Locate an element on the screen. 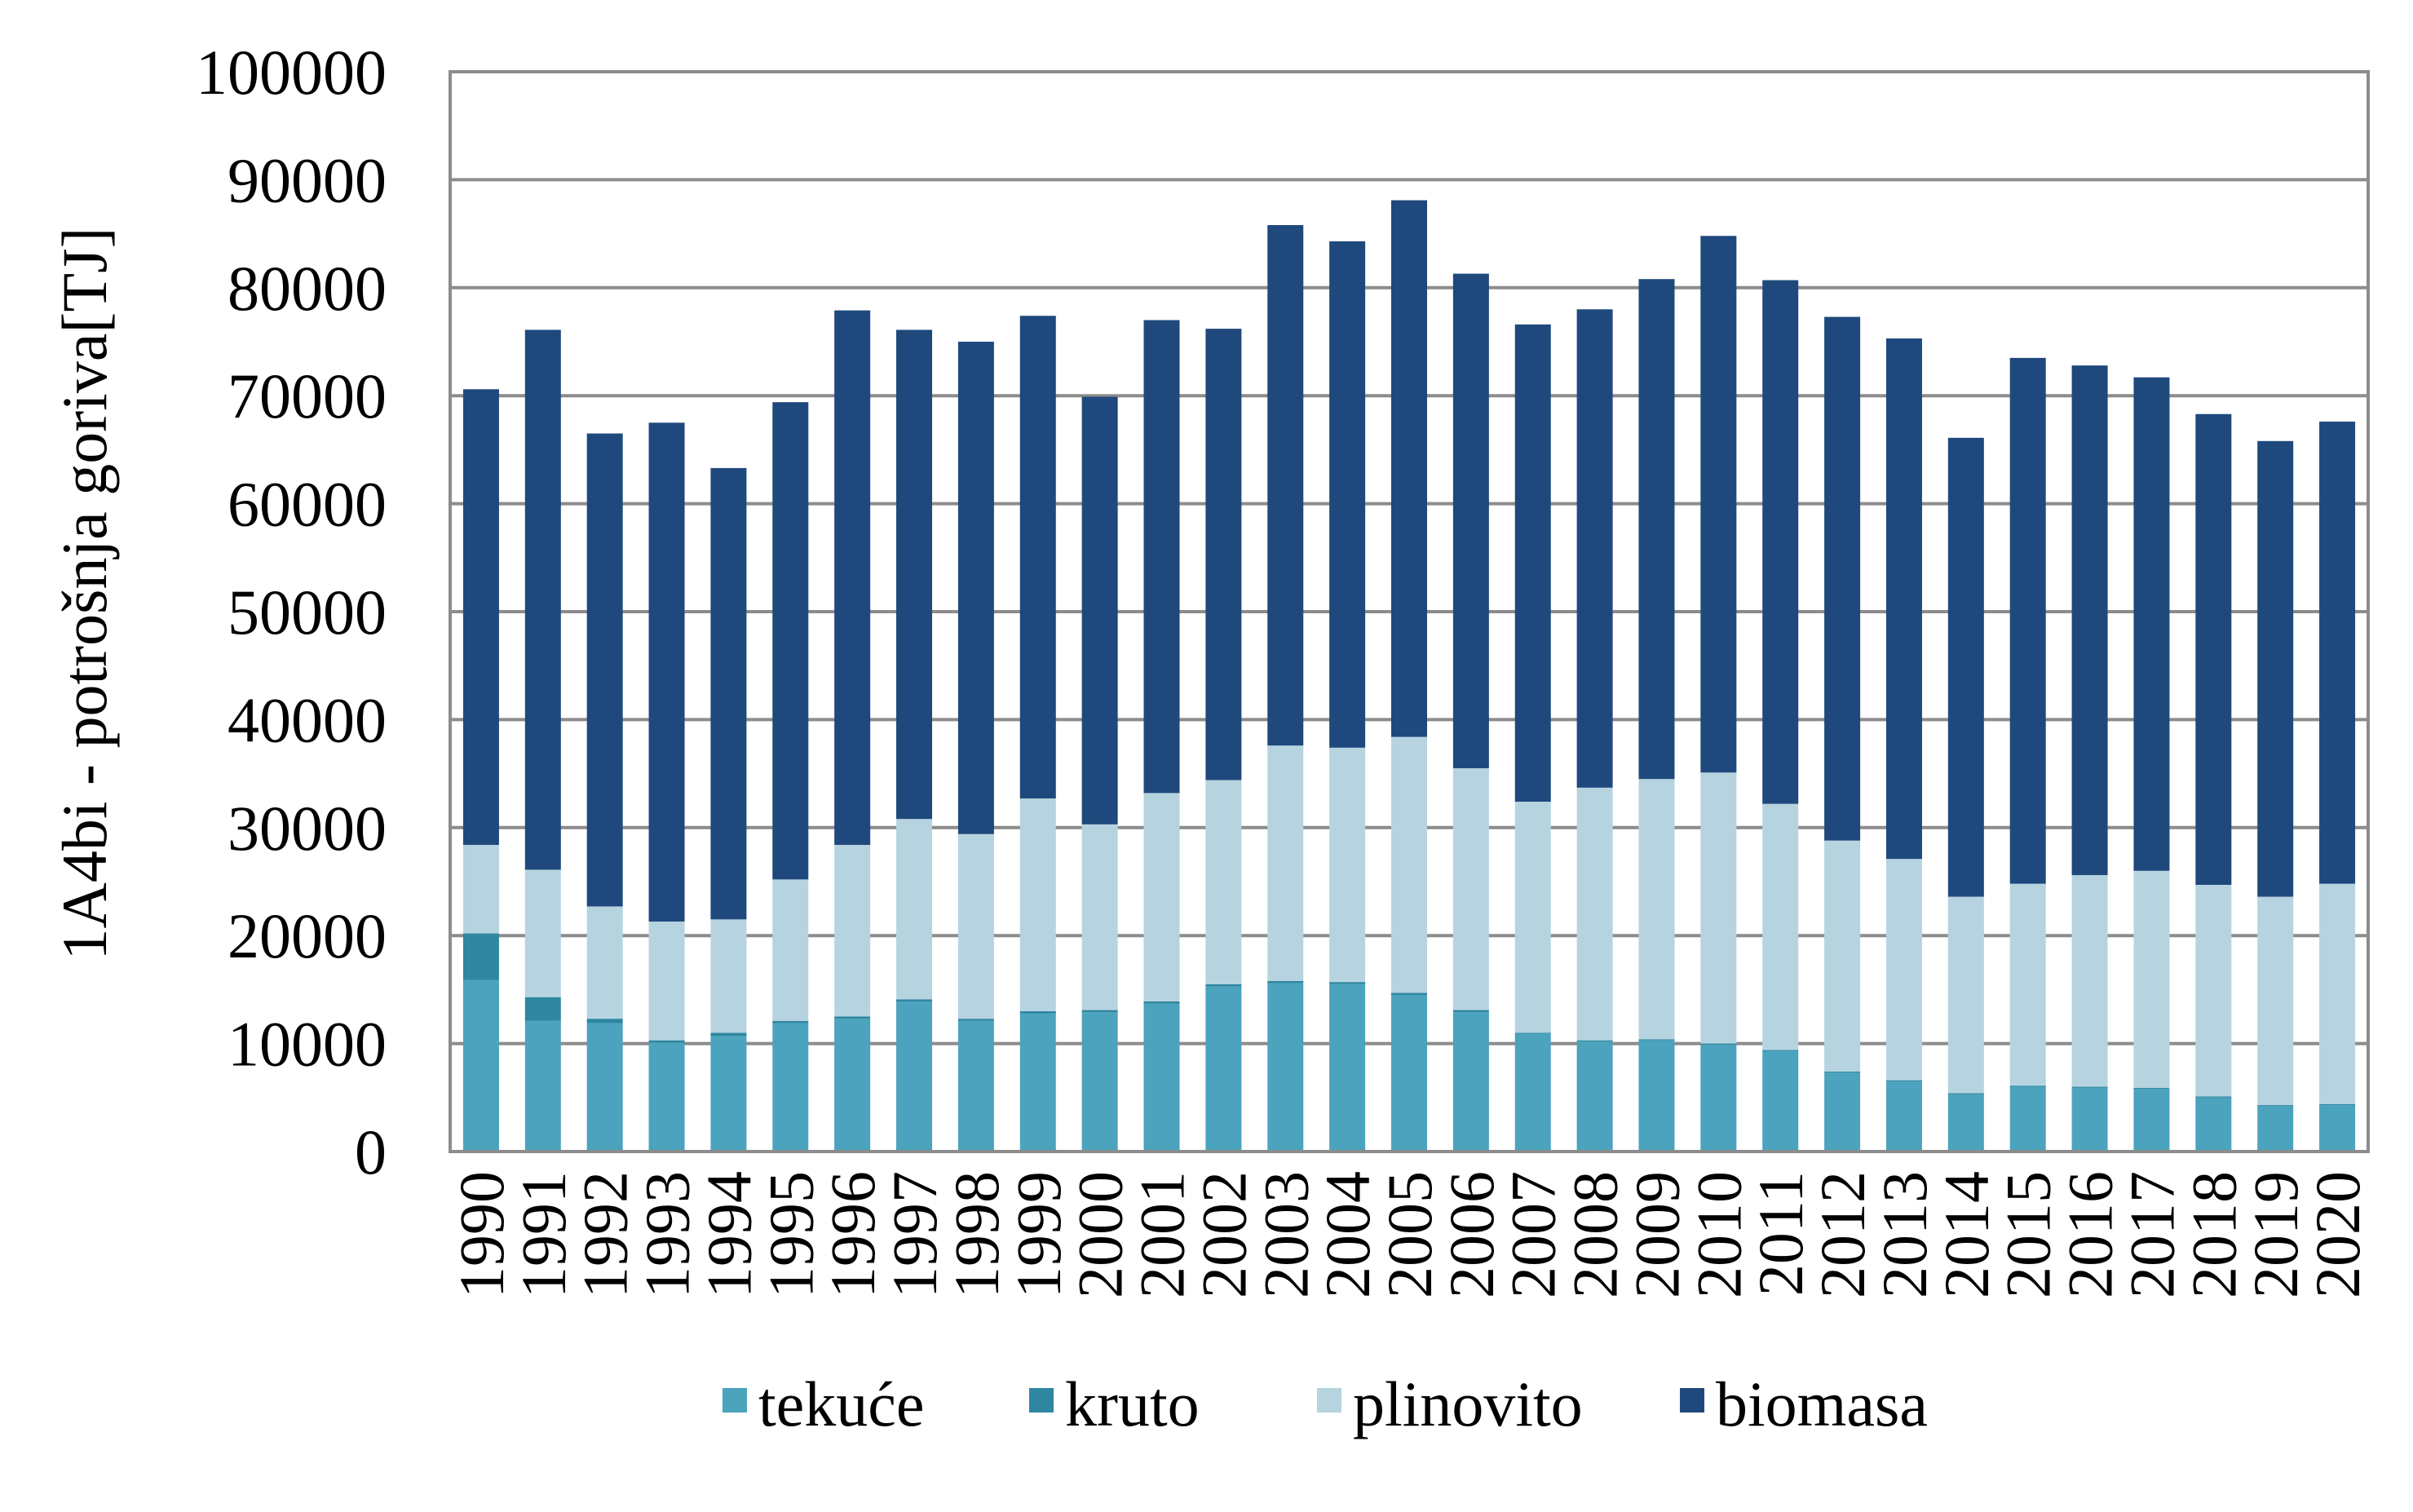 Image resolution: width=2413 pixels, height=1512 pixels. legend-label: kruto is located at coordinates (1132, 1403).